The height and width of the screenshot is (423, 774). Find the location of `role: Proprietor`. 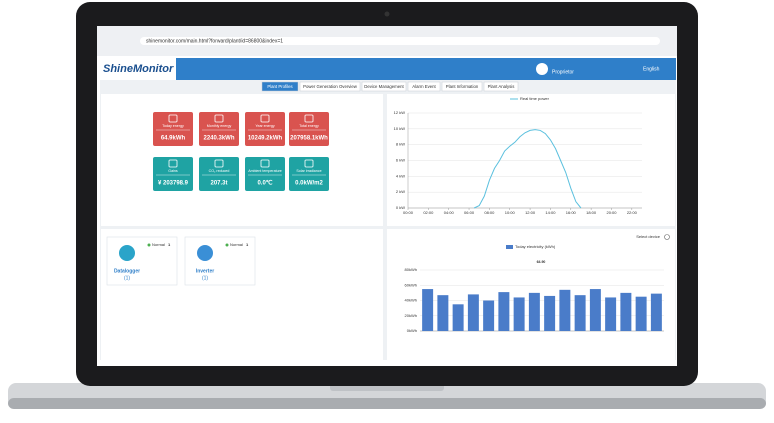

role: Proprietor is located at coordinates (563, 72).